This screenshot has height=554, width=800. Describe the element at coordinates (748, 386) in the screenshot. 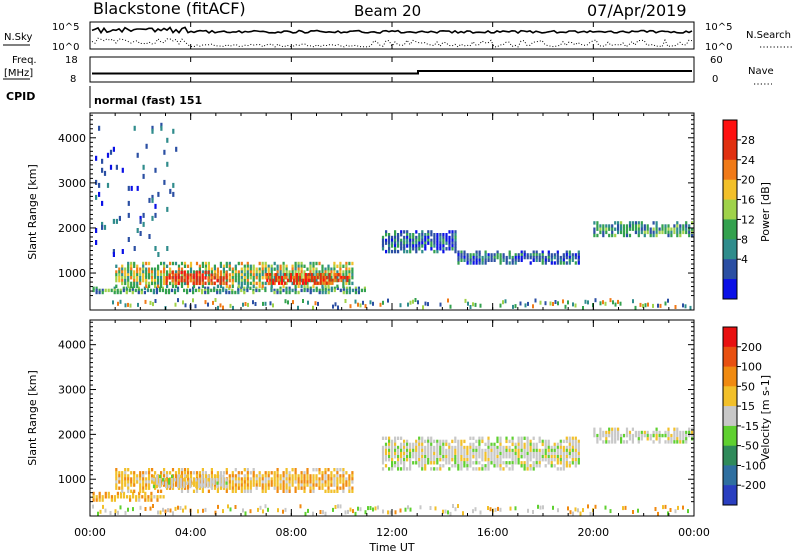

I see `velocity-cbar-tick-label: 50` at that location.